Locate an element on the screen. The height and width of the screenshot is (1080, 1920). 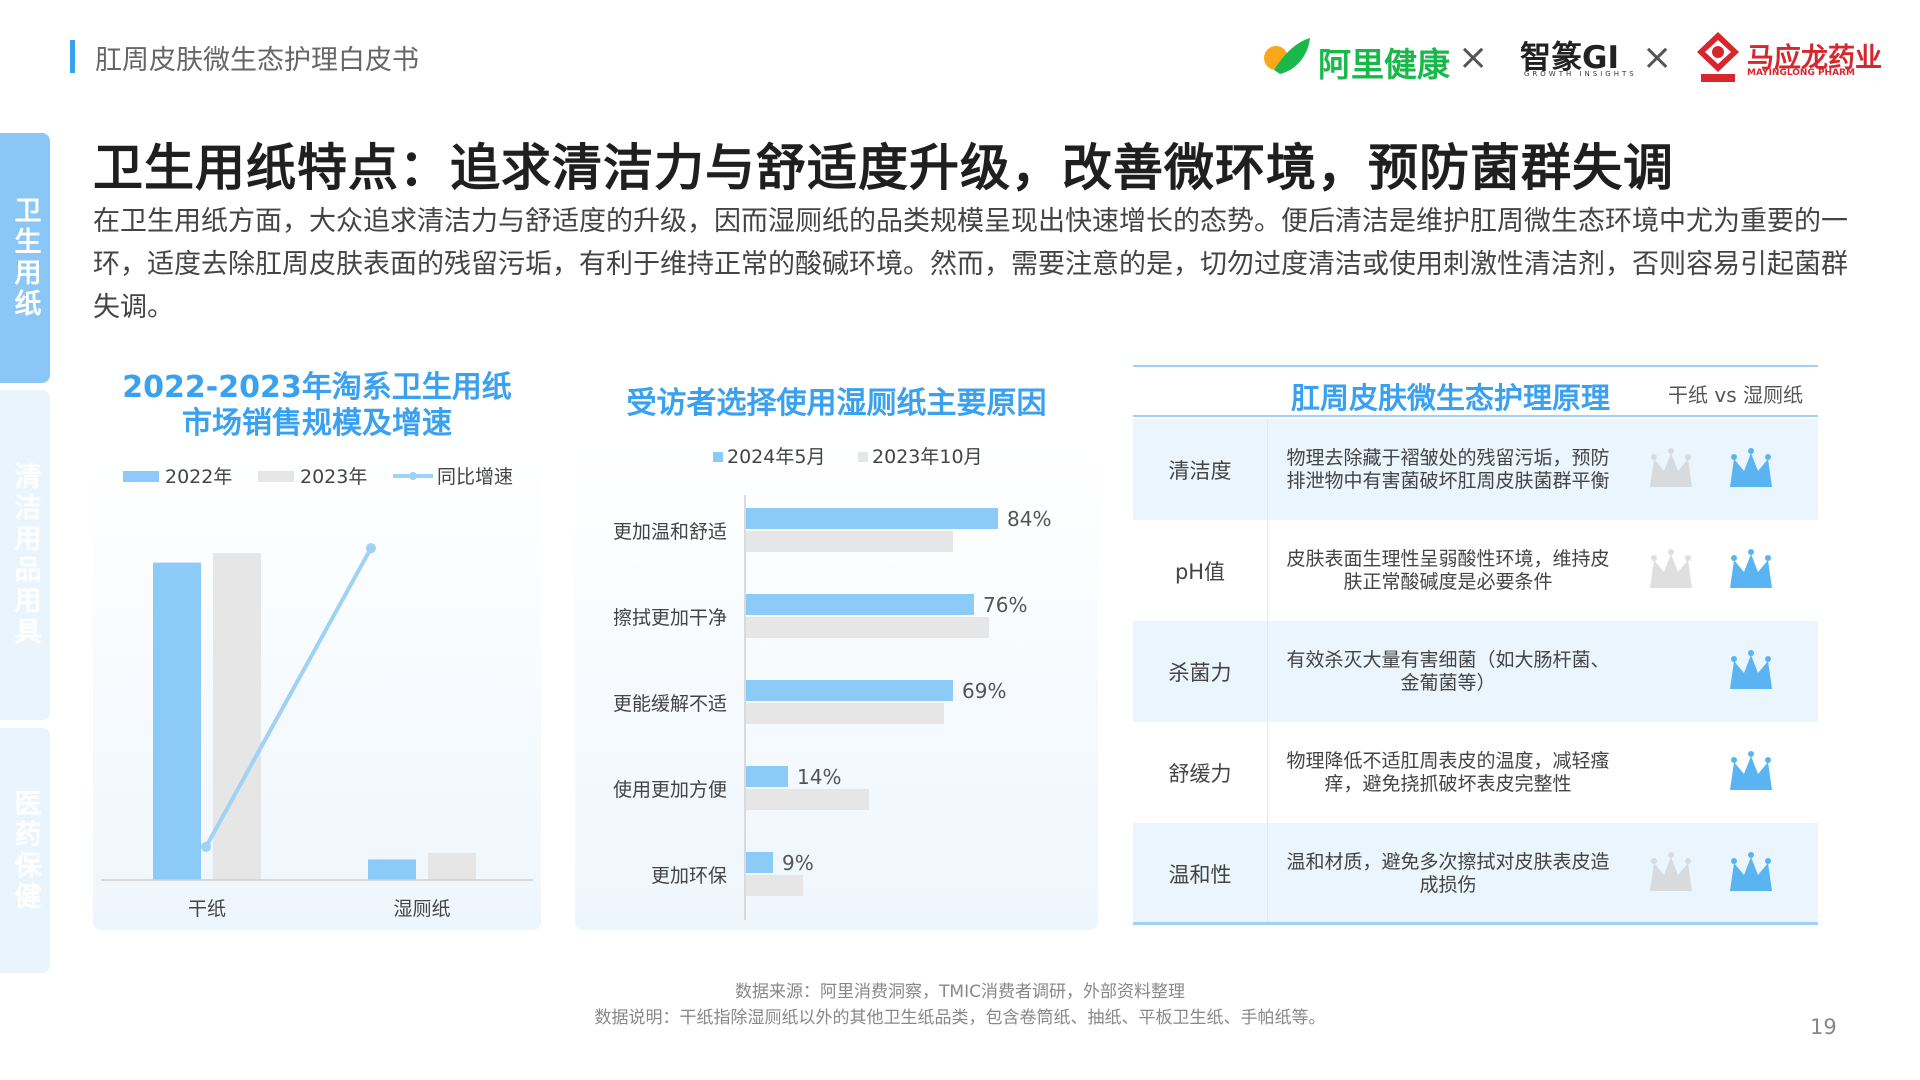
chart1-panel: 2022年 2023年 同比增速干纸 湿厕纸 is located at coordinates (317, 692).